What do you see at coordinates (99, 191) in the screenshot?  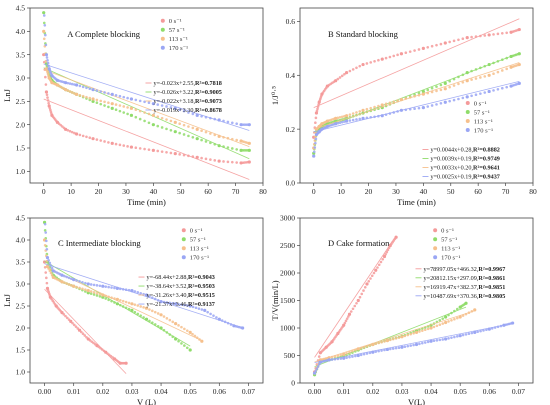 I see `x-tick-label: 20` at bounding box center [99, 191].